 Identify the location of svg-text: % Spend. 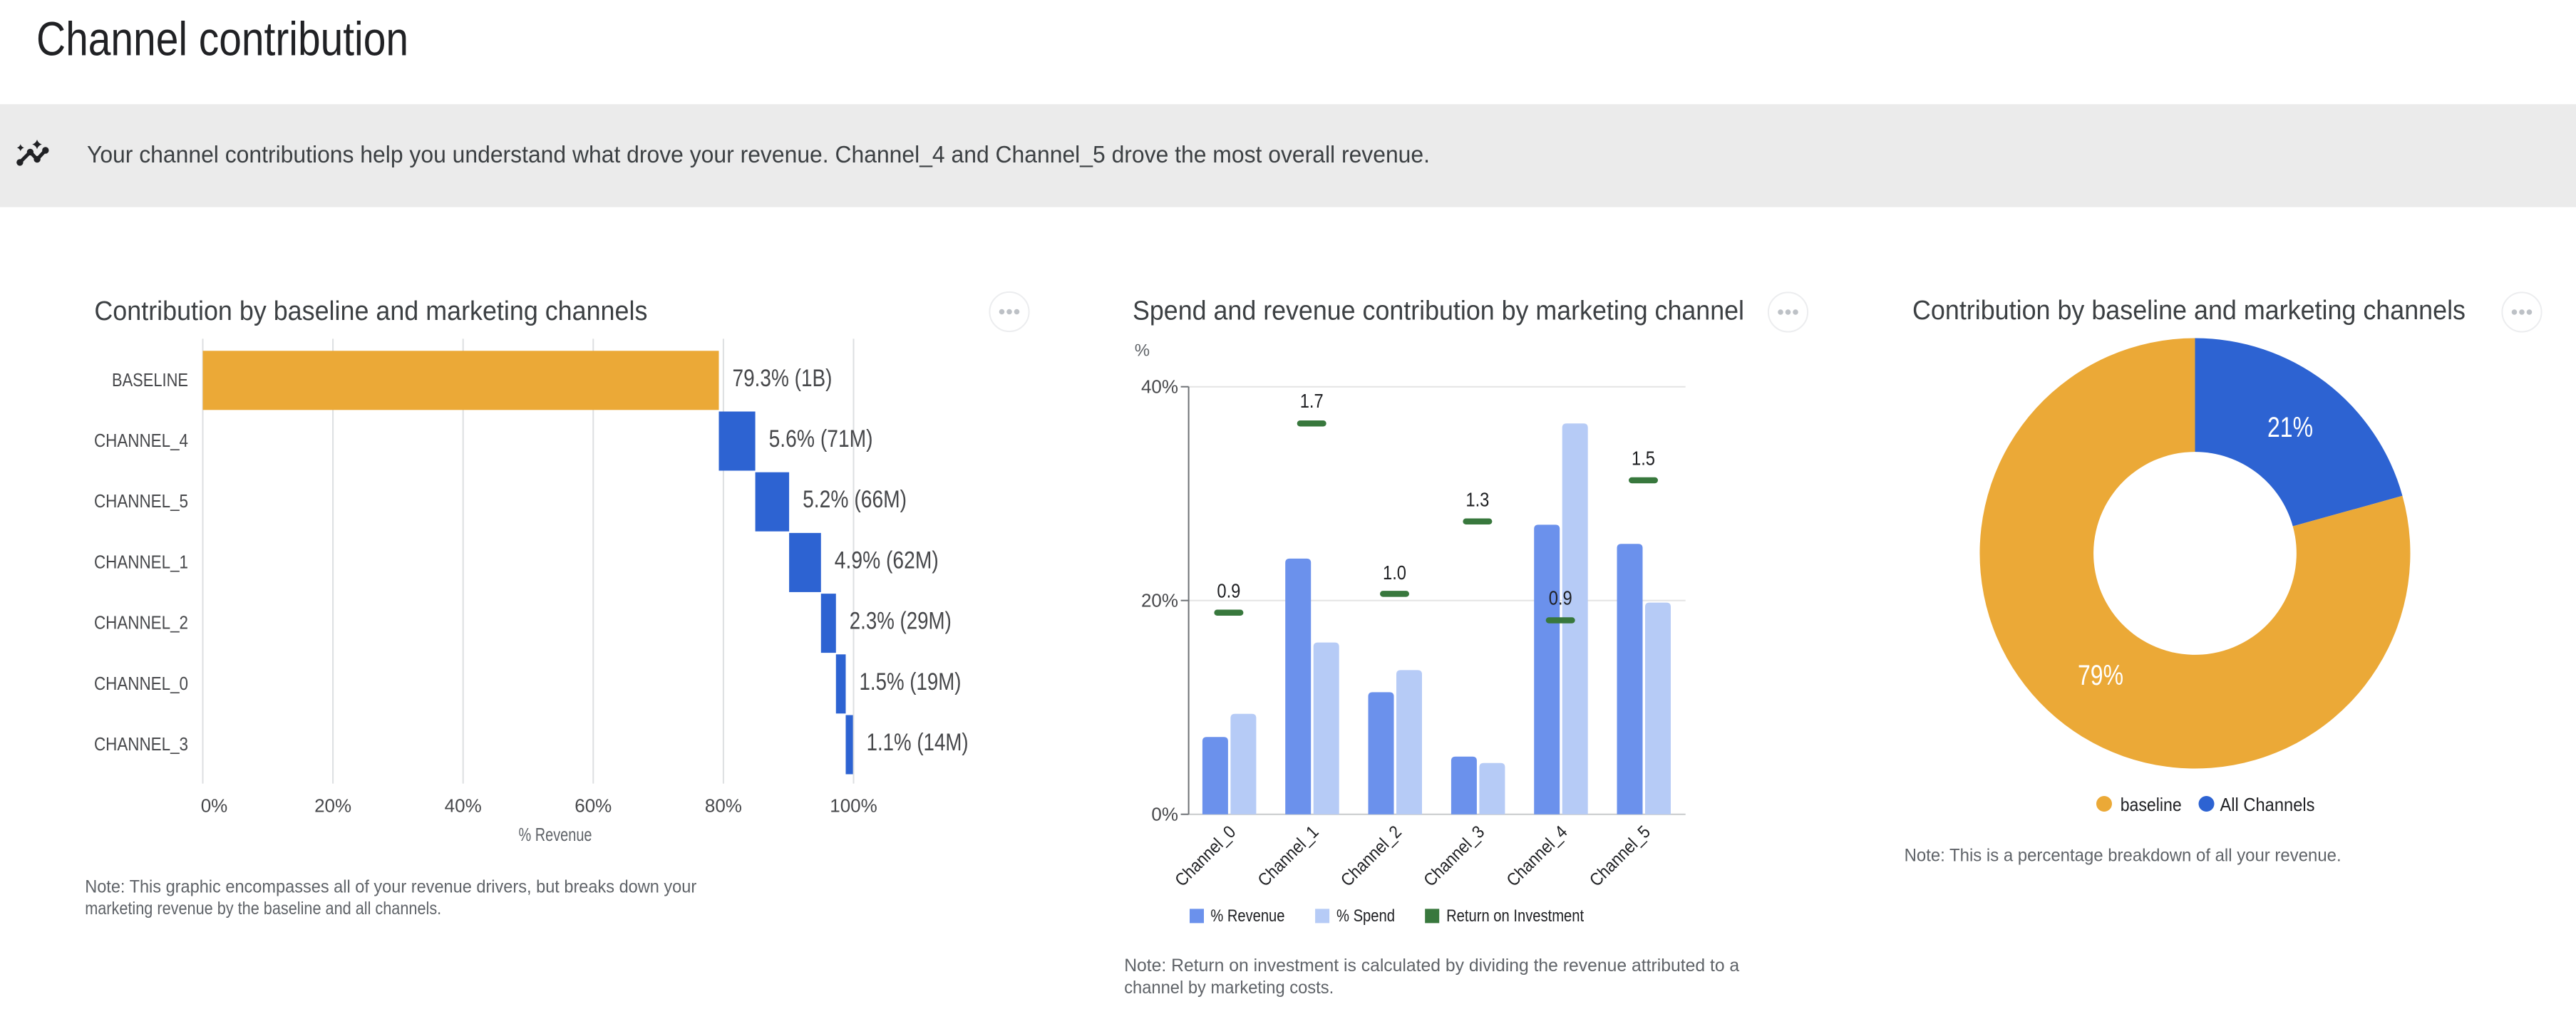
(1365, 916).